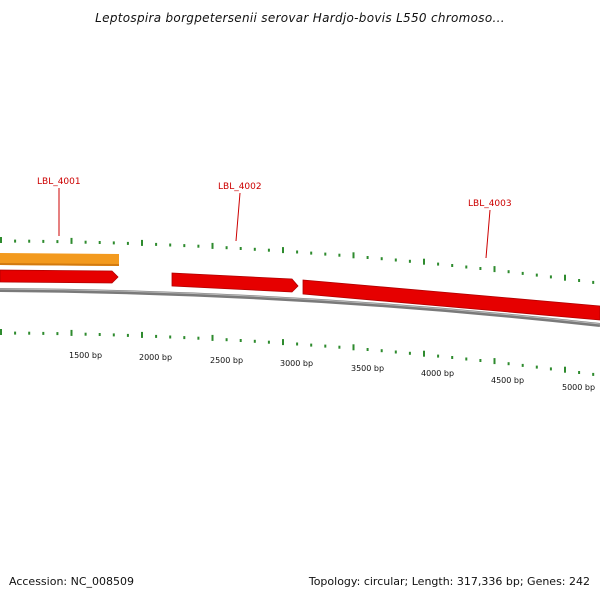 The height and width of the screenshot is (600, 600). I want to click on chromosome-backbone-highlight, so click(300, 306).